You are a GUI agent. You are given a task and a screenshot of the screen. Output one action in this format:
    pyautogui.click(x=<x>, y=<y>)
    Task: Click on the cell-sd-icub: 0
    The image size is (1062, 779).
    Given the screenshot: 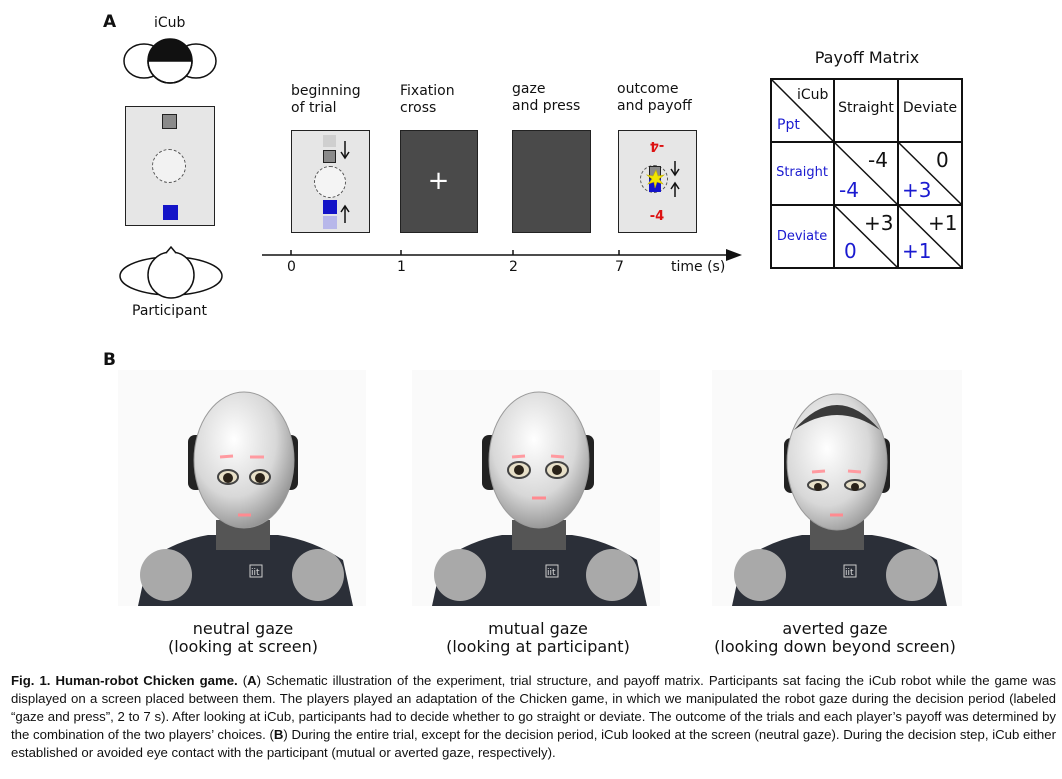 What is the action you would take?
    pyautogui.click(x=942, y=160)
    